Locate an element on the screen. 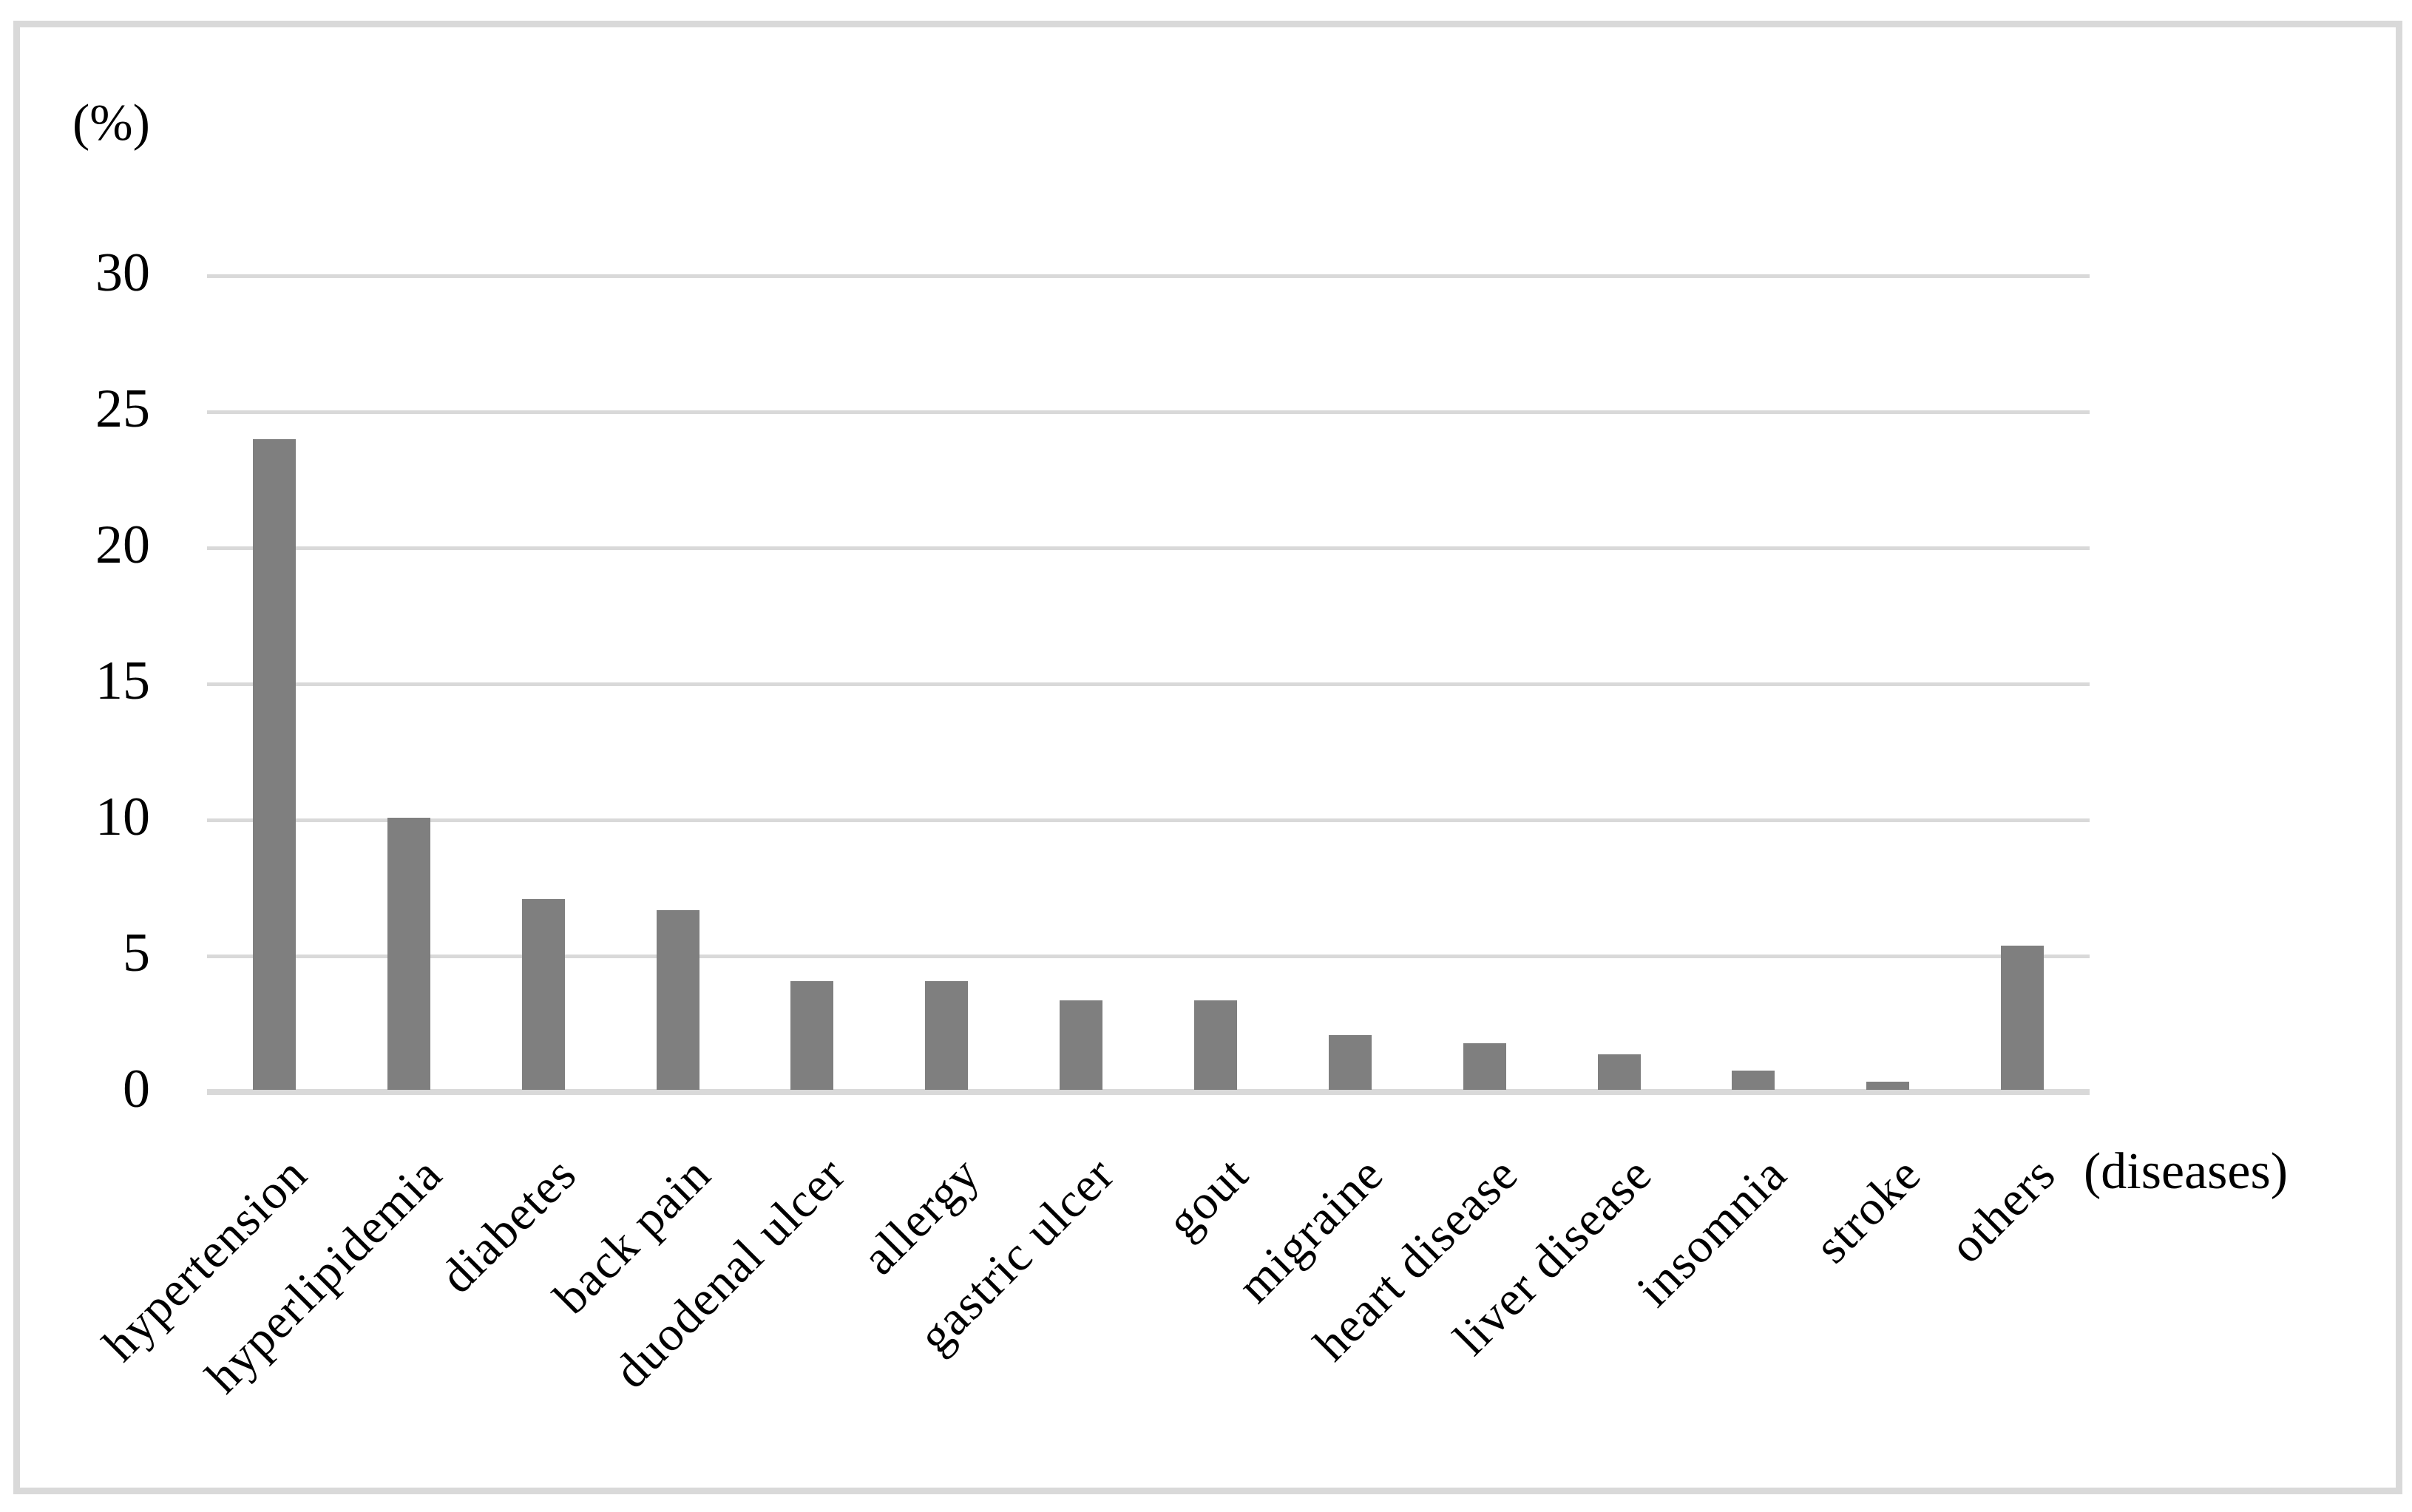 This screenshot has width=2412, height=1512. bar-others is located at coordinates (2023, 1017).